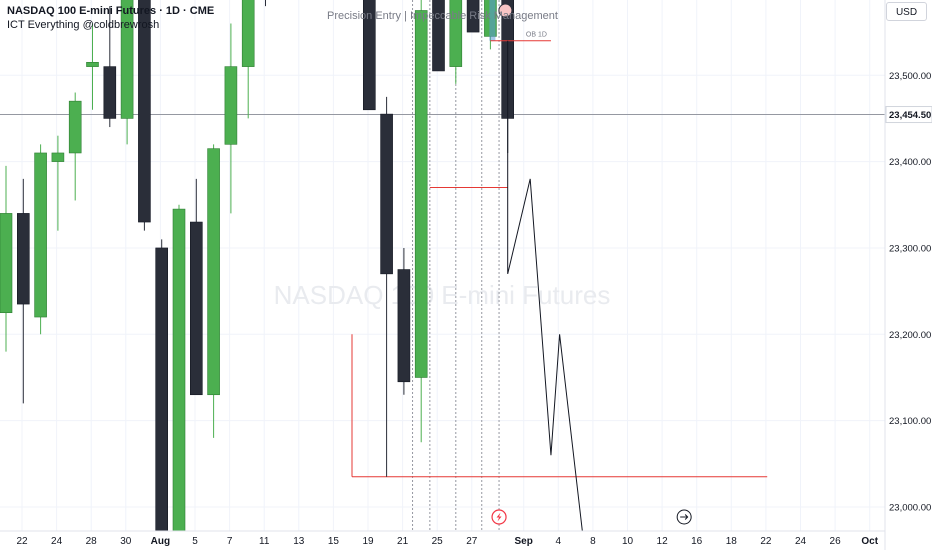 This screenshot has width=932, height=550. What do you see at coordinates (869, 541) in the screenshot?
I see `x-tick-label: Oct` at bounding box center [869, 541].